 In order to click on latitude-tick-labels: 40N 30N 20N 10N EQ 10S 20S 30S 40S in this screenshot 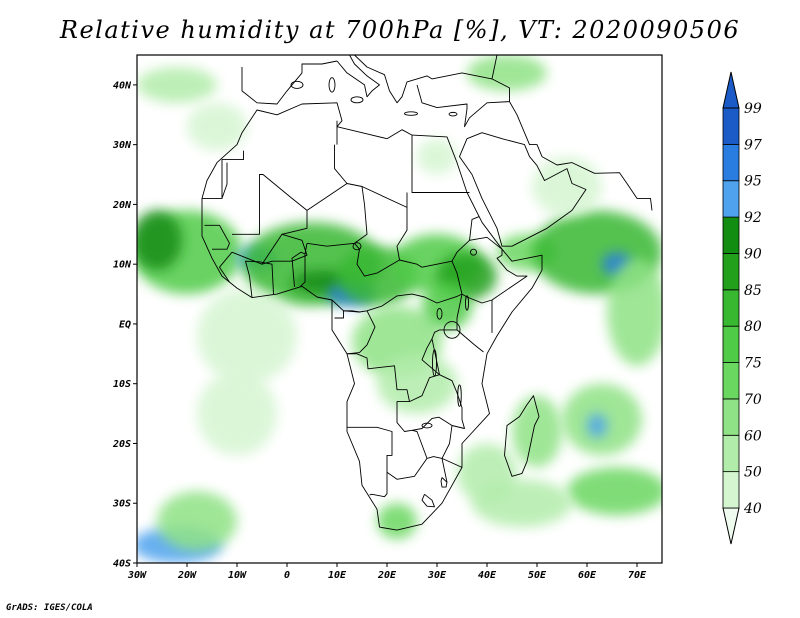, I will do `click(124, 325)`.